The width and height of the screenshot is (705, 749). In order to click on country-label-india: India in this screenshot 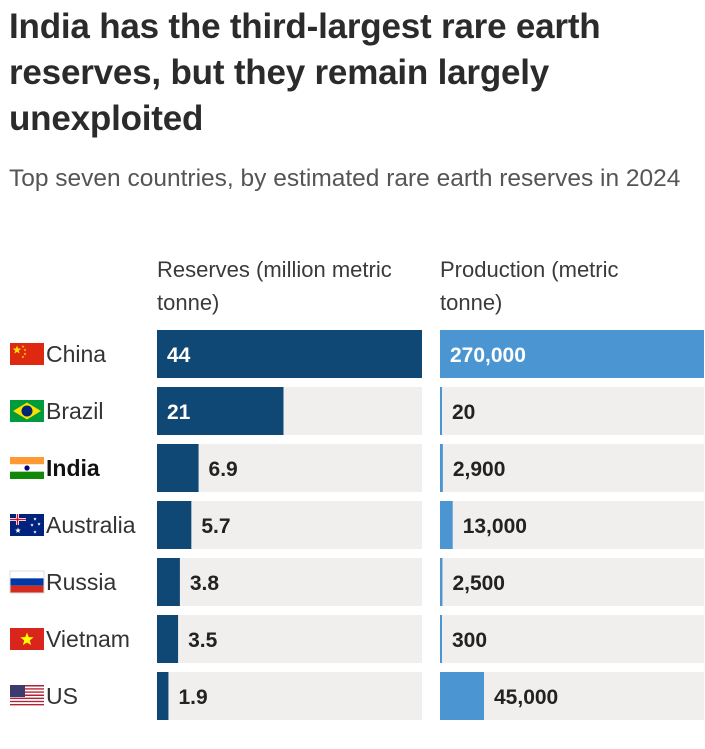, I will do `click(73, 468)`.